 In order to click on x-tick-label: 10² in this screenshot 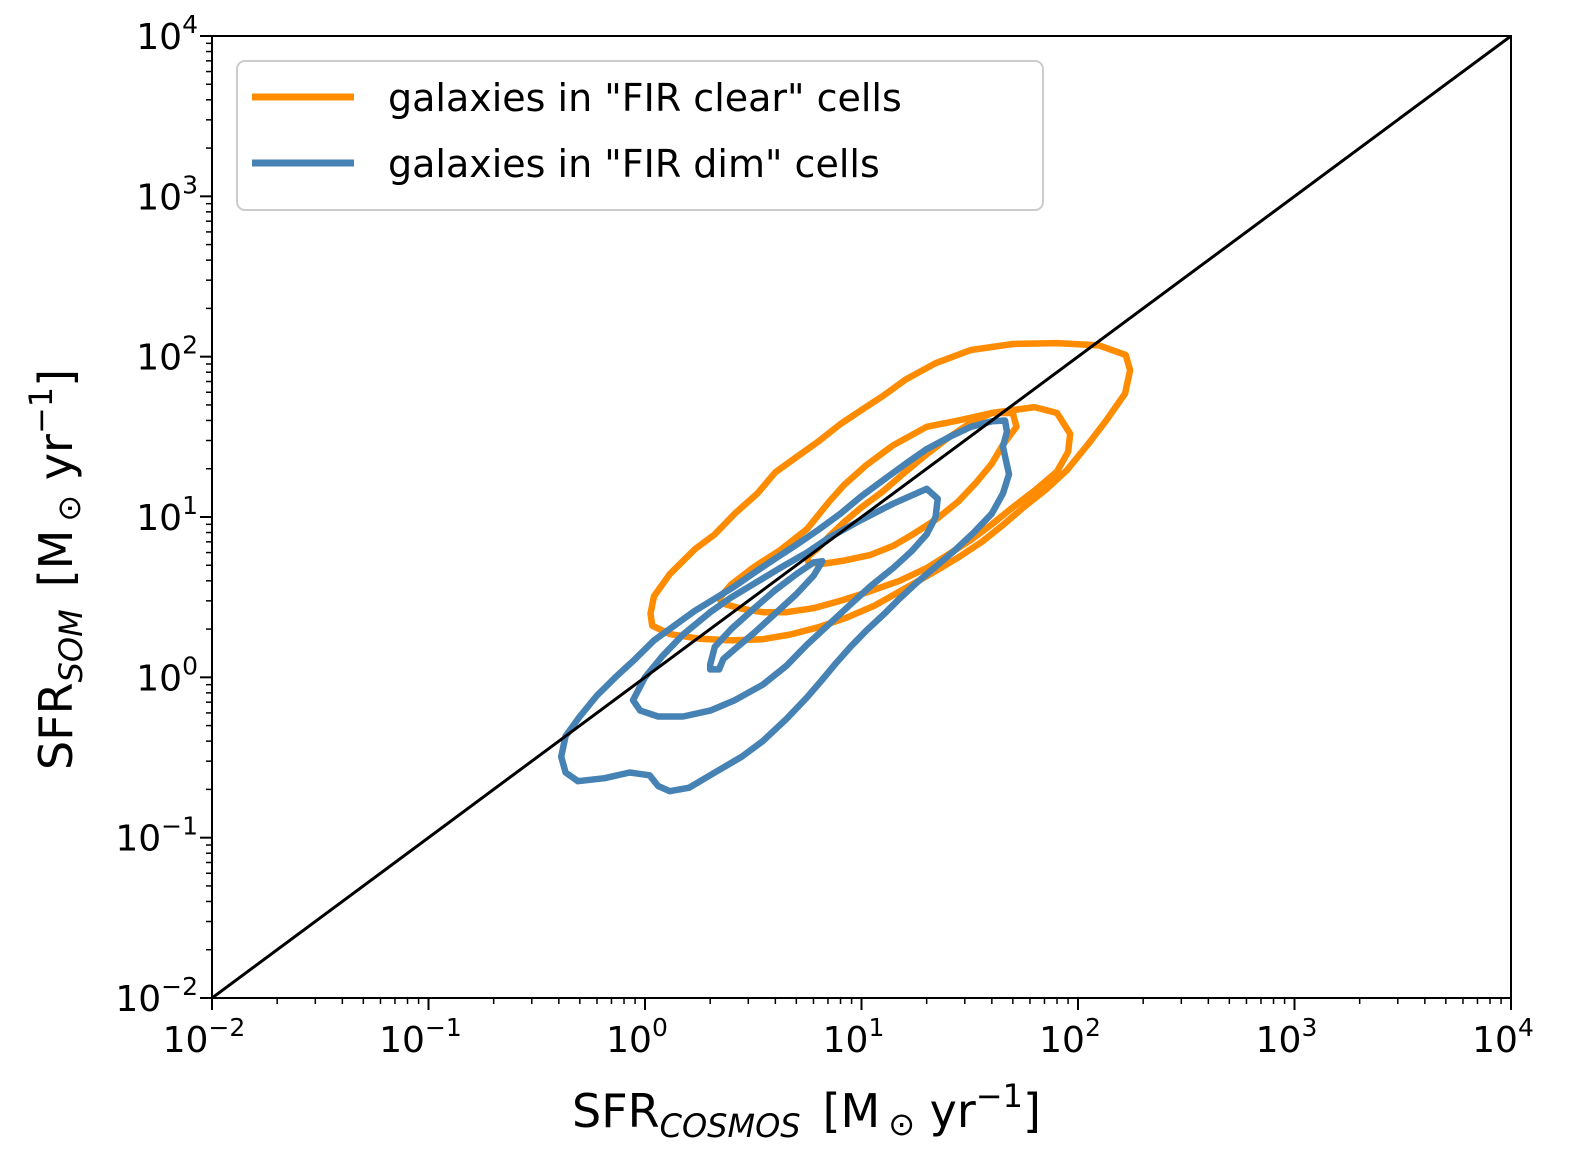, I will do `click(1070, 1037)`.